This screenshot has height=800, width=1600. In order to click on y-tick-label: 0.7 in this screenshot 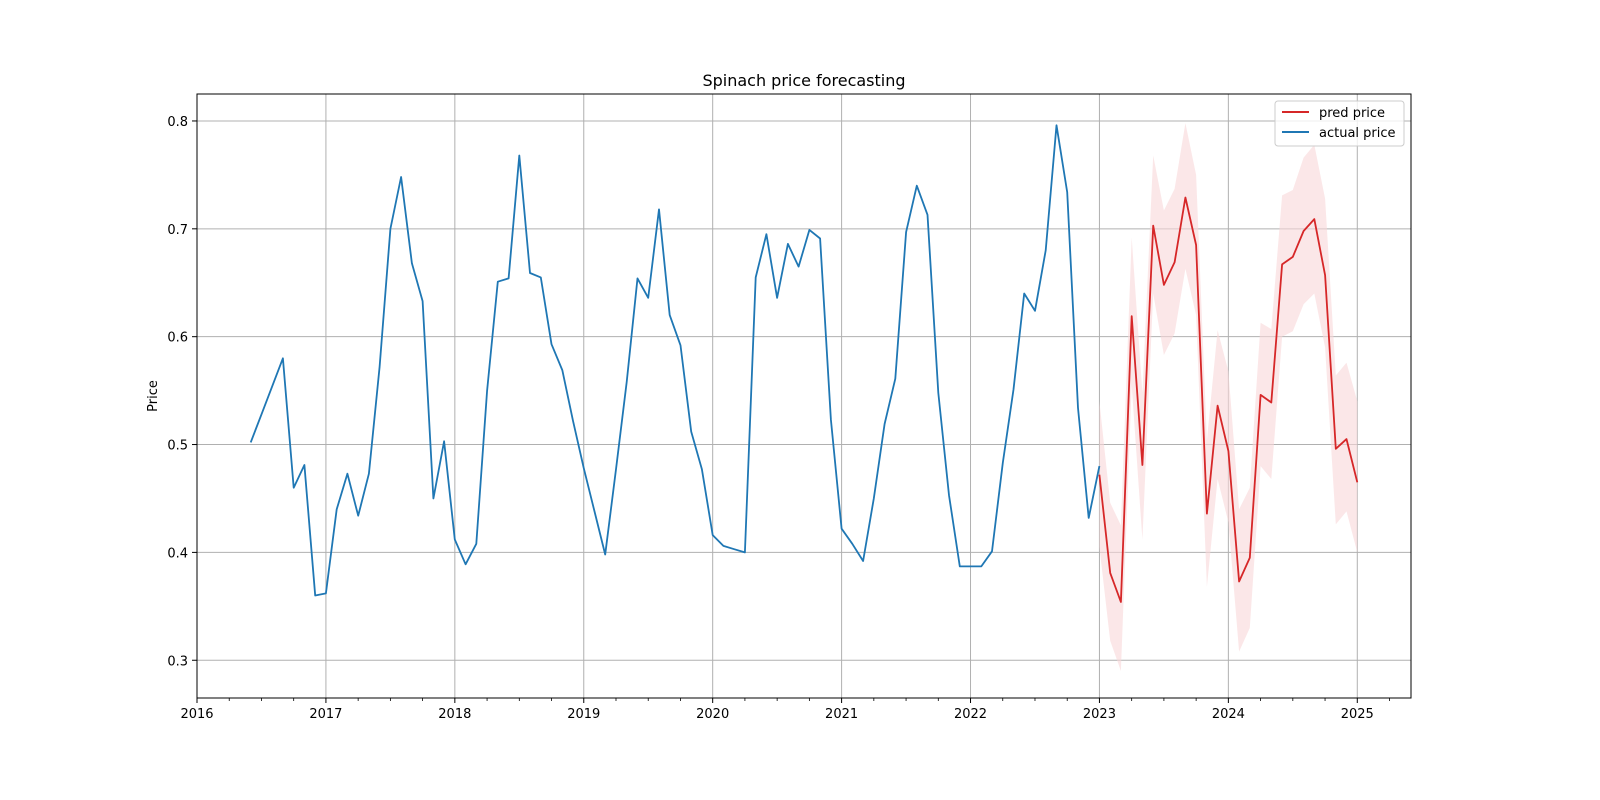, I will do `click(177, 230)`.